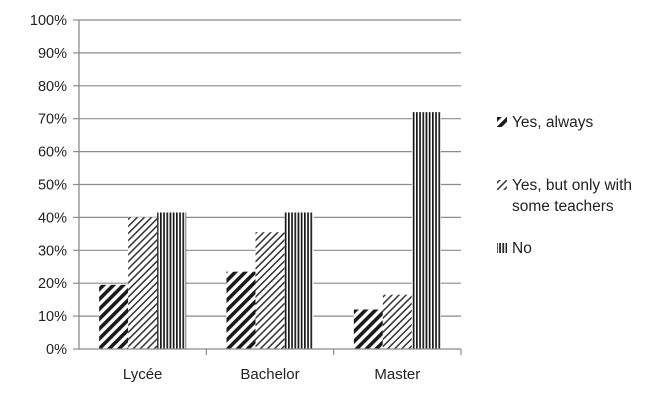  Describe the element at coordinates (563, 206) in the screenshot. I see `legend-label: some teachers` at that location.